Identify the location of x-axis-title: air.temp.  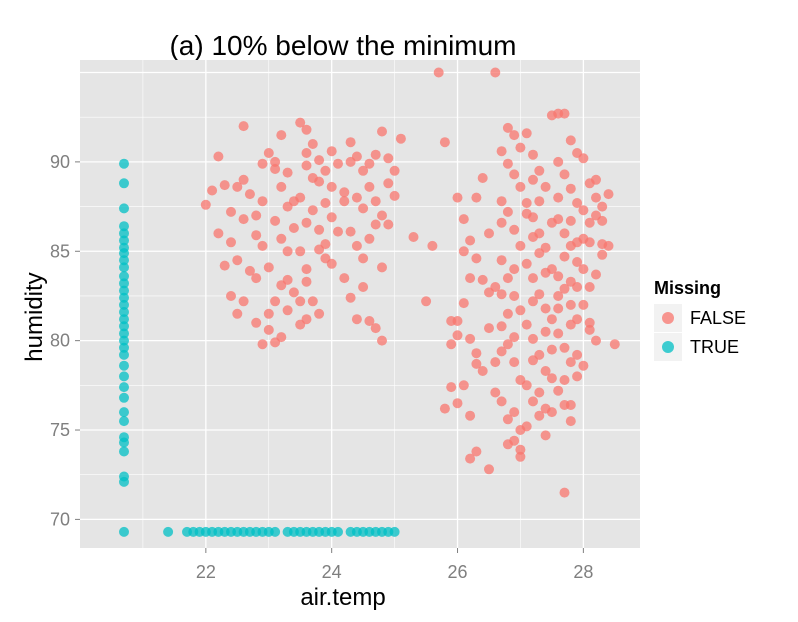
(342, 597).